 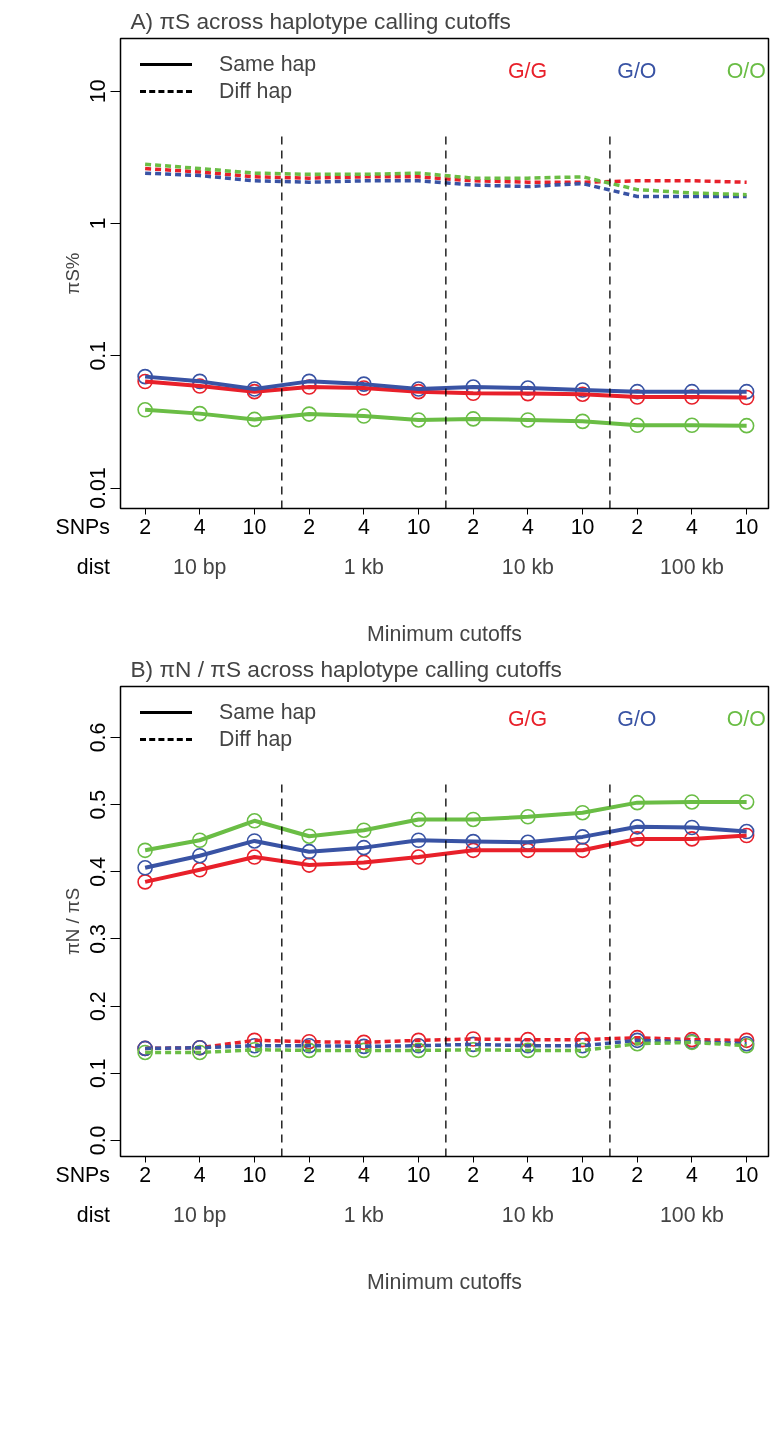 What do you see at coordinates (72, 273) in the screenshot?
I see `y-axis-title: πS%` at bounding box center [72, 273].